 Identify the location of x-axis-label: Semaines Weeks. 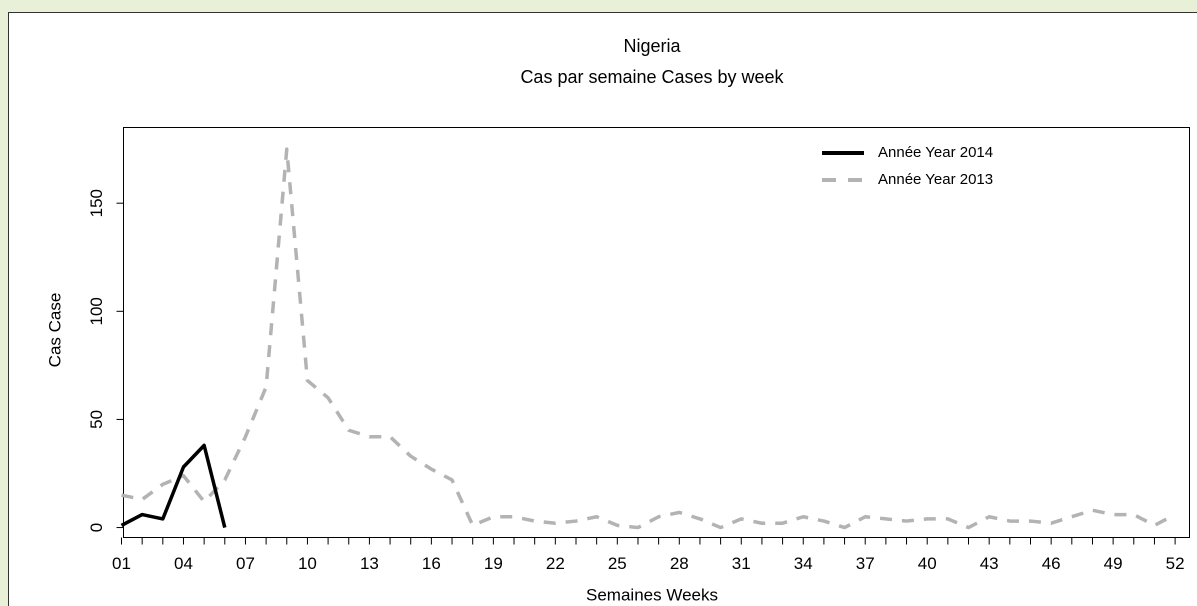
(652, 594).